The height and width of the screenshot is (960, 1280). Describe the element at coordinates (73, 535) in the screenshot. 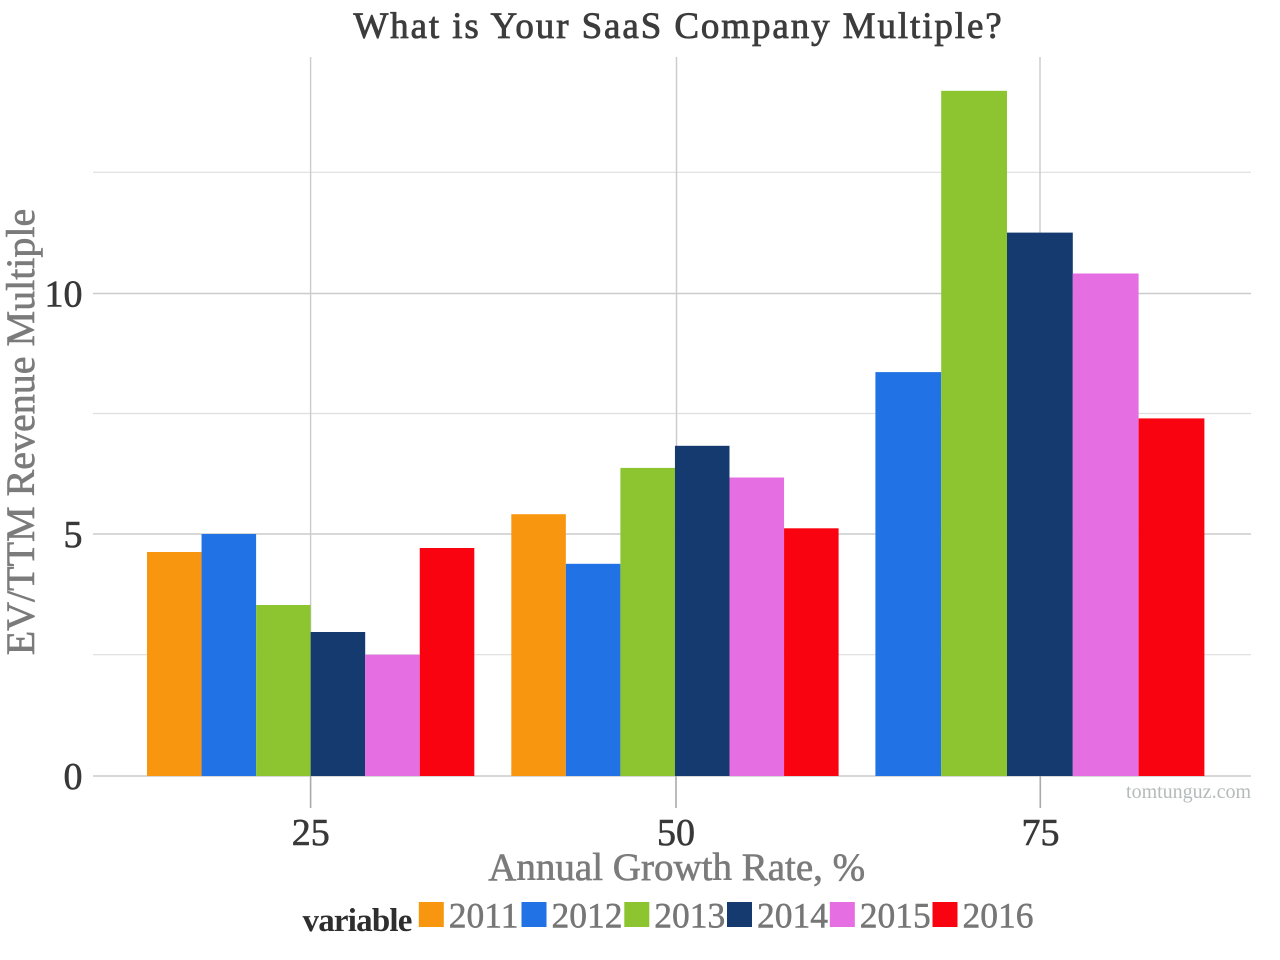

I see `svg-text: 5` at that location.